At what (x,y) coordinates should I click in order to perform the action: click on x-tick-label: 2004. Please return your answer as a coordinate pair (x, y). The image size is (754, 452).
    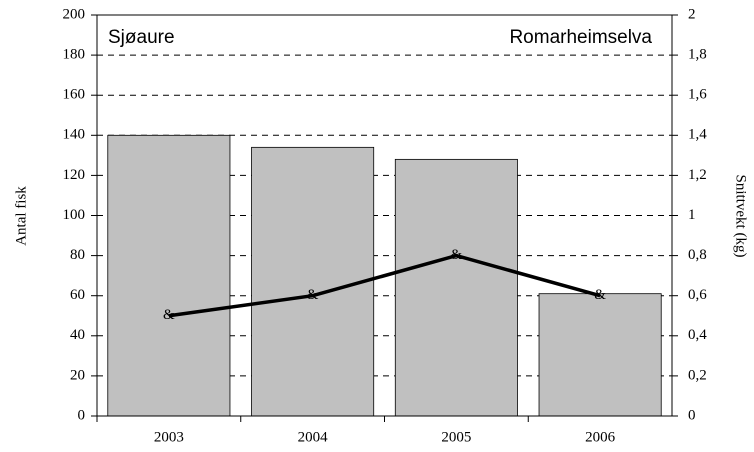
    Looking at the image, I should click on (313, 437).